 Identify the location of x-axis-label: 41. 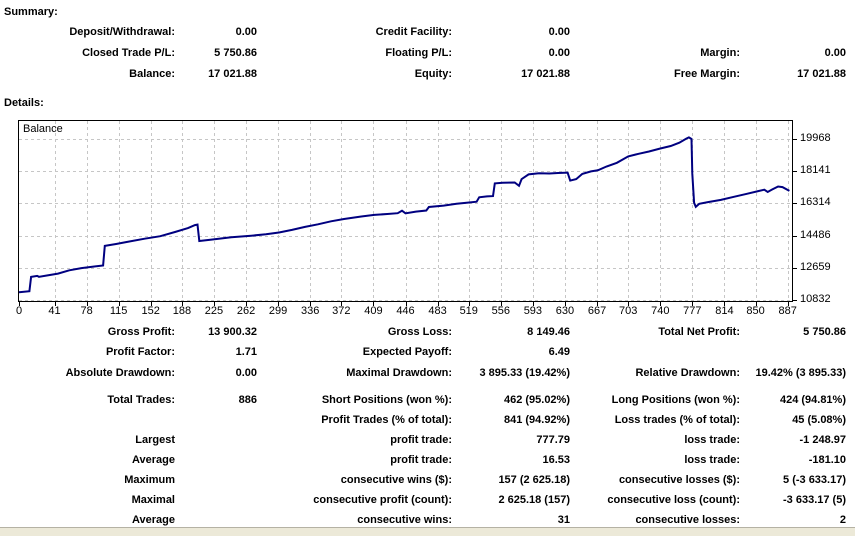
(54, 311).